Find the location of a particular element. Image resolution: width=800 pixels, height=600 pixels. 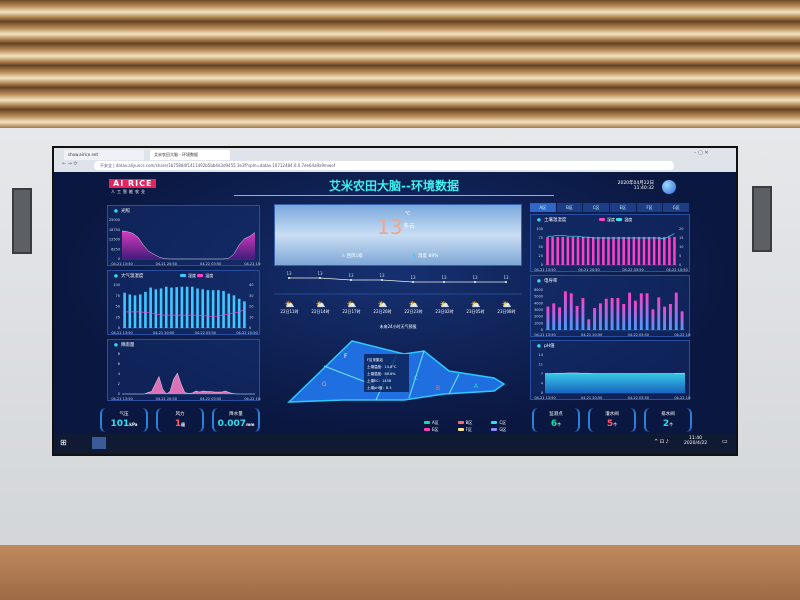

stat-card: 风力 1级 is located at coordinates (180, 420).